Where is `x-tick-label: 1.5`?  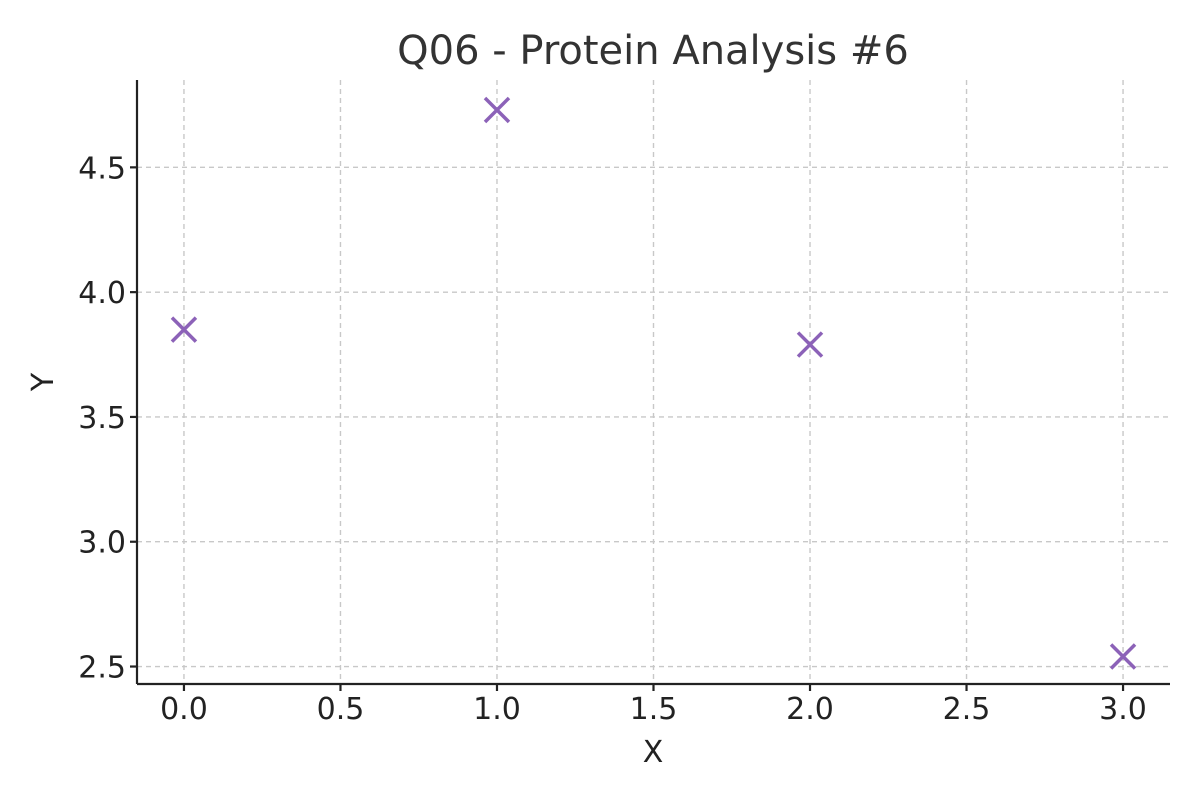
x-tick-label: 1.5 is located at coordinates (654, 709).